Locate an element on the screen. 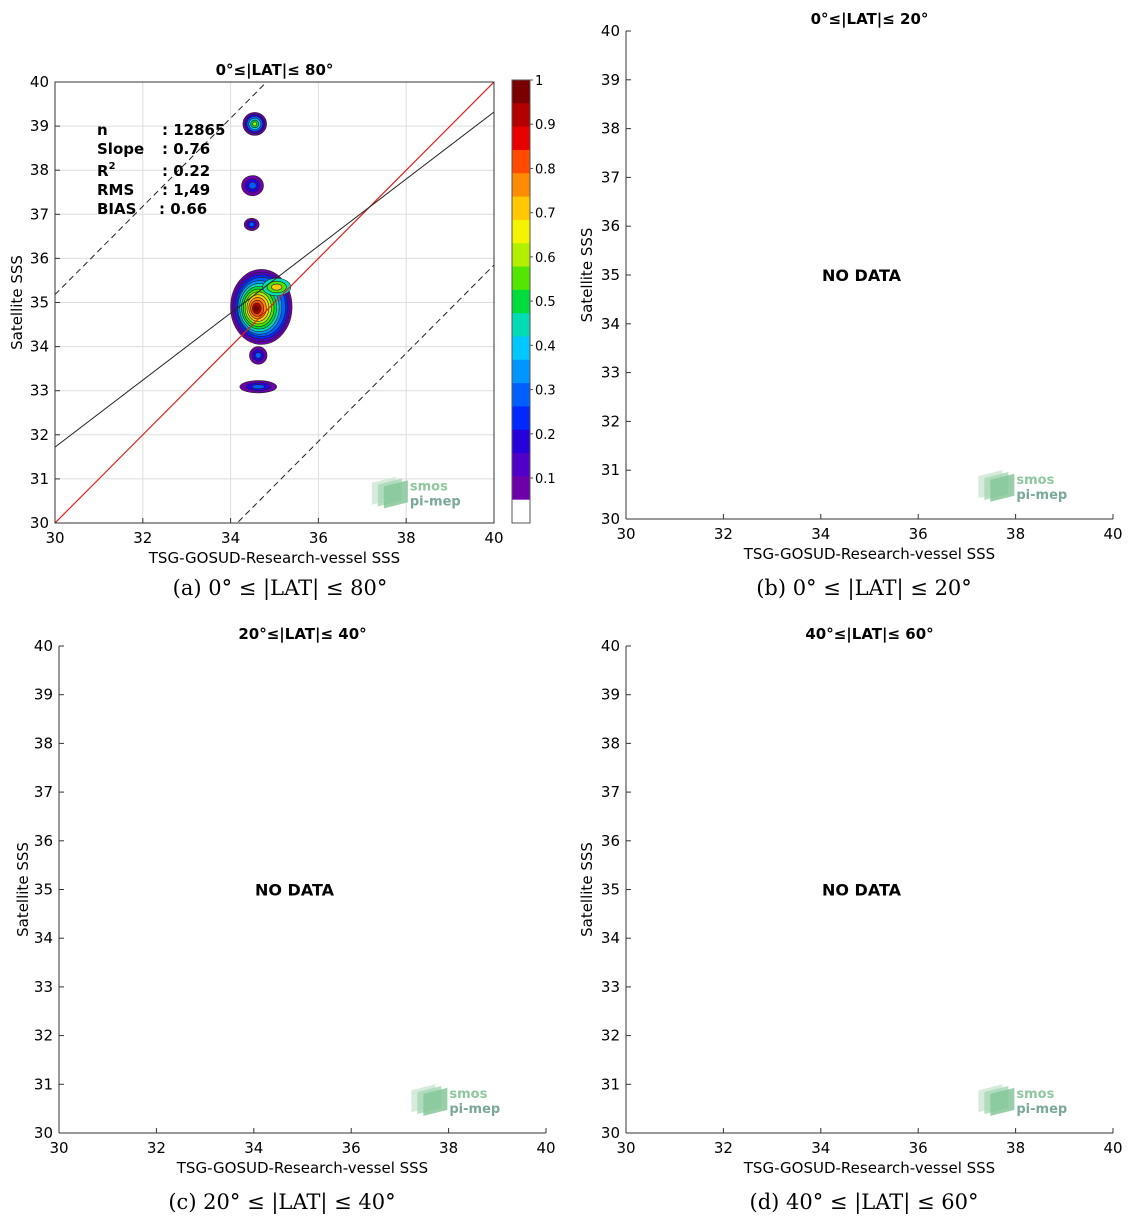 The image size is (1128, 1221). colorbar-tick-label: 1 is located at coordinates (539, 81).